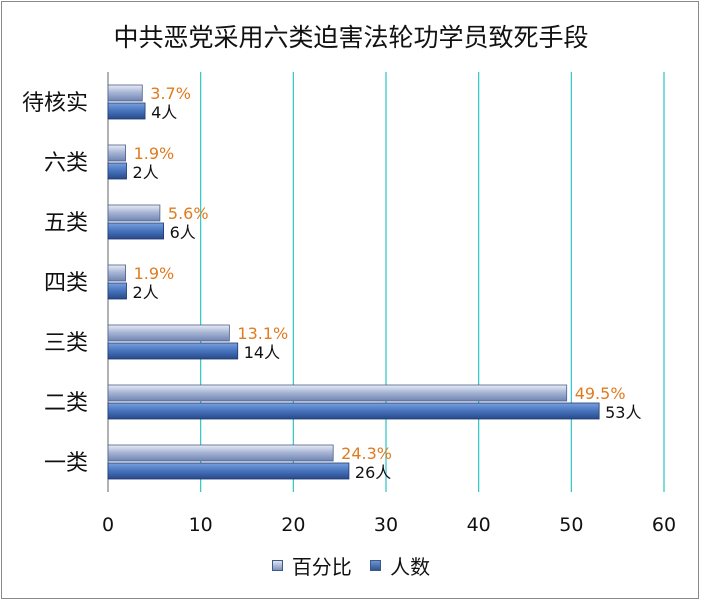 The height and width of the screenshot is (602, 702). What do you see at coordinates (321, 567) in the screenshot?
I see `legend-label-percent: 百分比` at bounding box center [321, 567].